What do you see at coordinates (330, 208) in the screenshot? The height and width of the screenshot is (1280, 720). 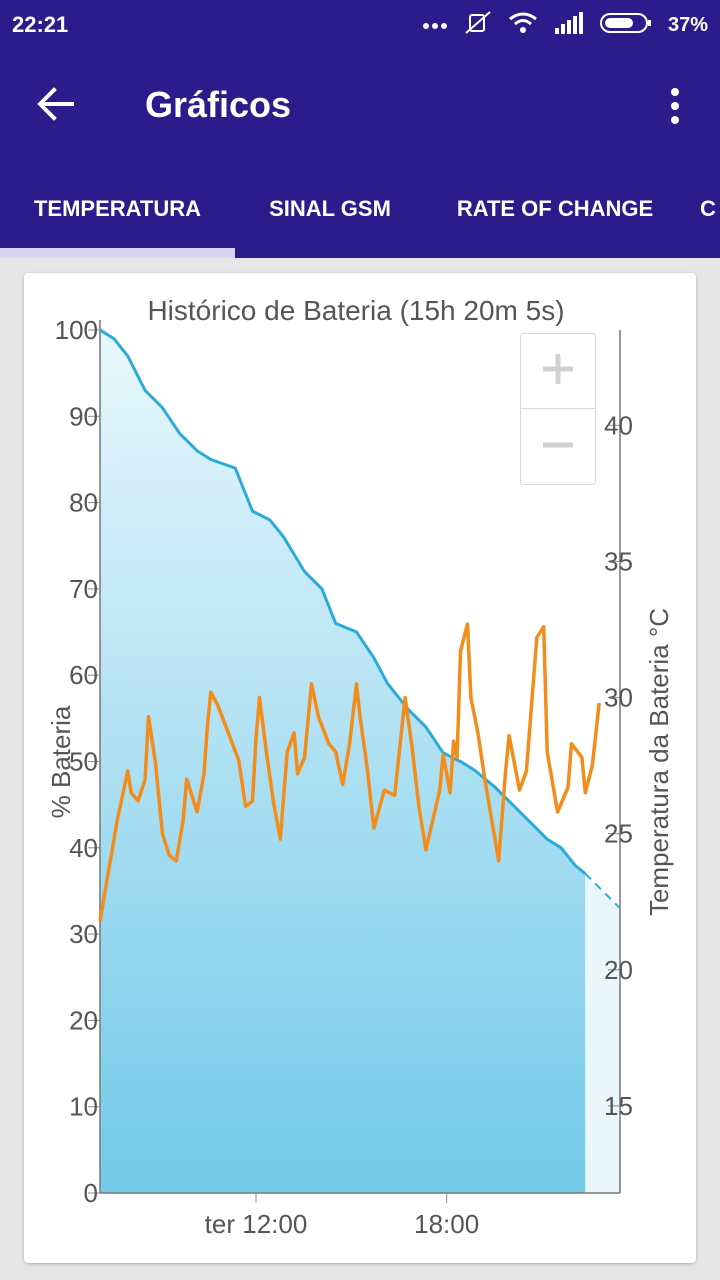 I see `tab-sinal-gsm: SINAL GSM` at bounding box center [330, 208].